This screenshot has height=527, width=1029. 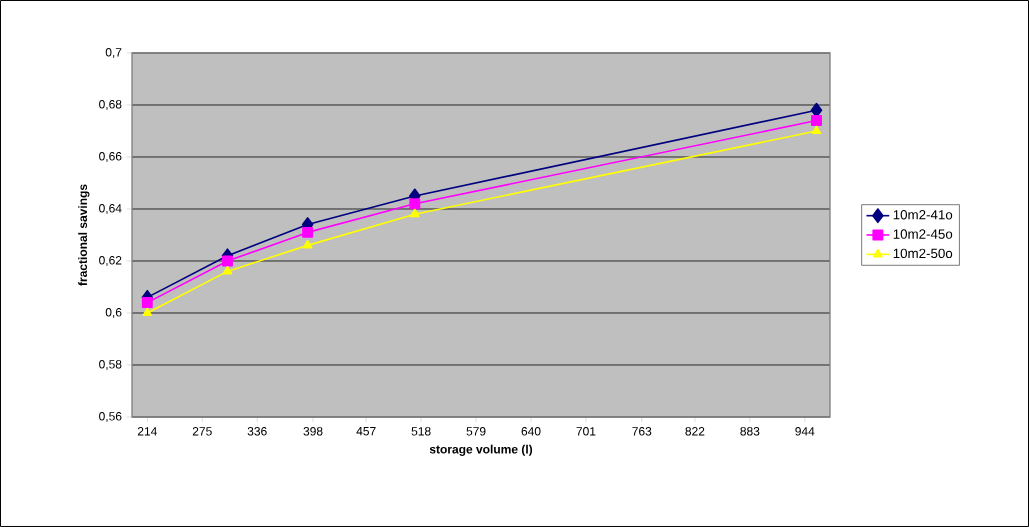 I want to click on y-tick-label: 0,58, so click(x=110, y=365).